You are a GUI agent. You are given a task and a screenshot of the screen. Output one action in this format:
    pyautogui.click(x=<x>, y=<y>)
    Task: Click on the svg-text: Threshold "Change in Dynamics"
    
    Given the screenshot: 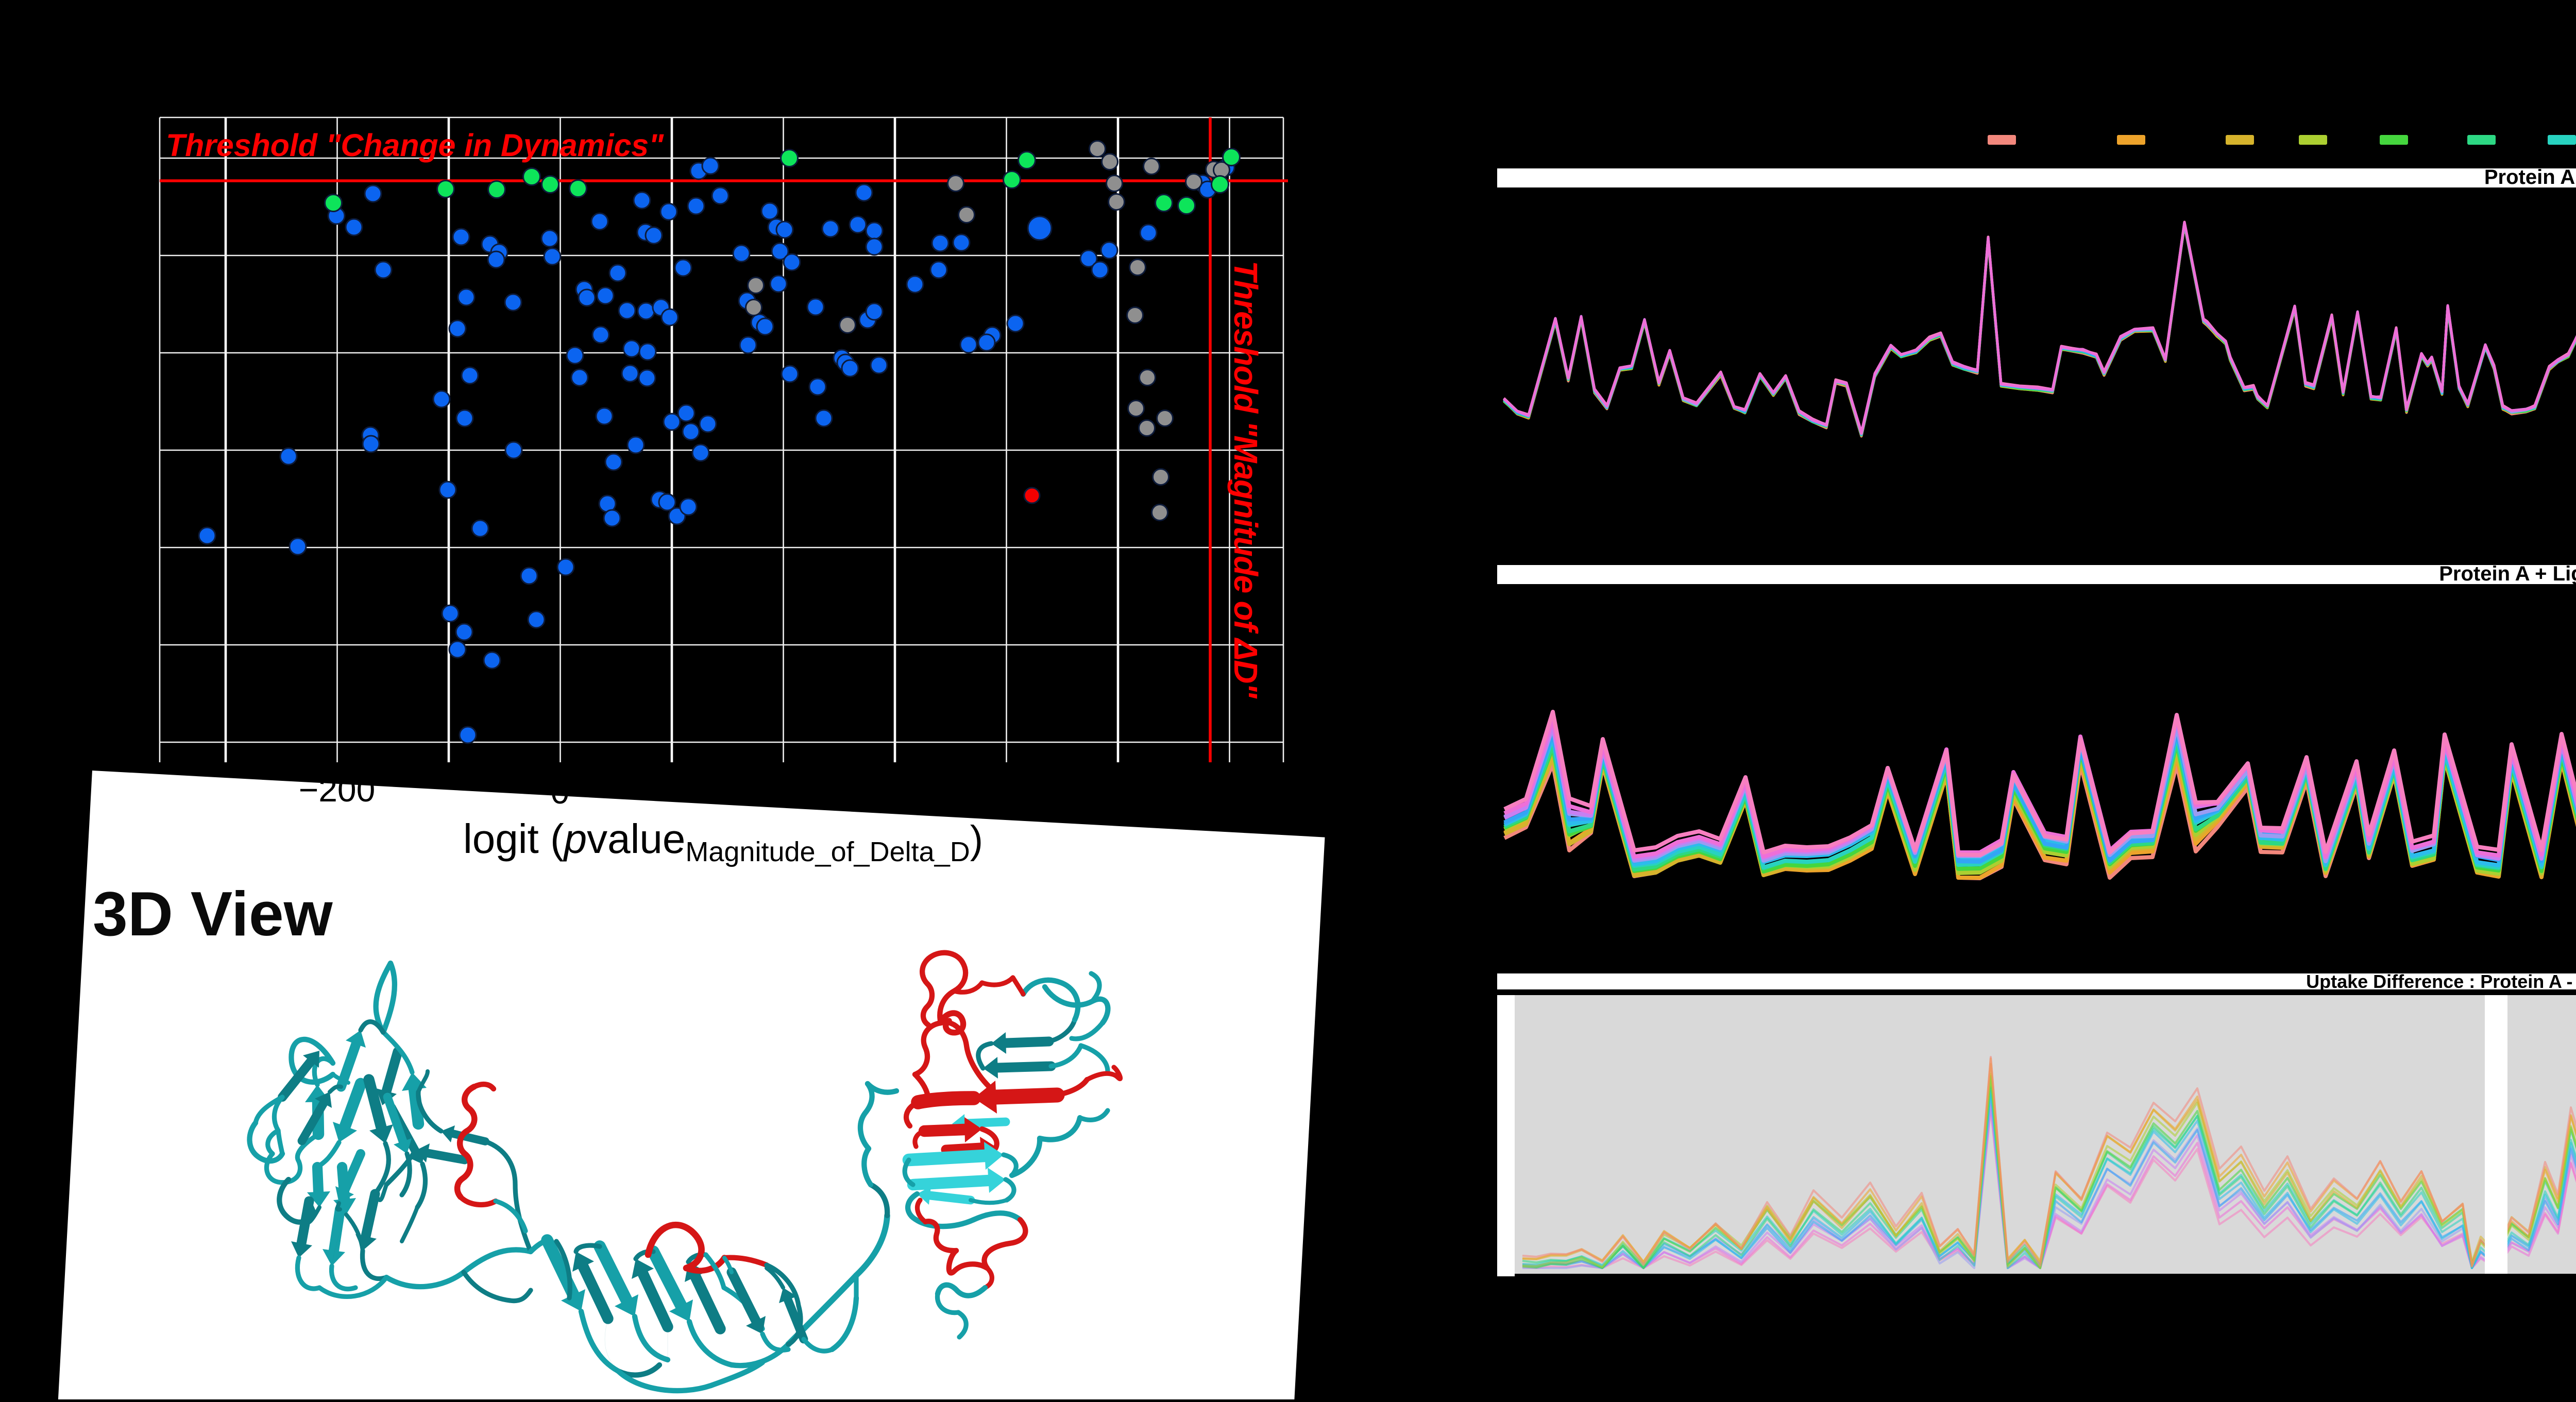 What is the action you would take?
    pyautogui.click(x=415, y=145)
    